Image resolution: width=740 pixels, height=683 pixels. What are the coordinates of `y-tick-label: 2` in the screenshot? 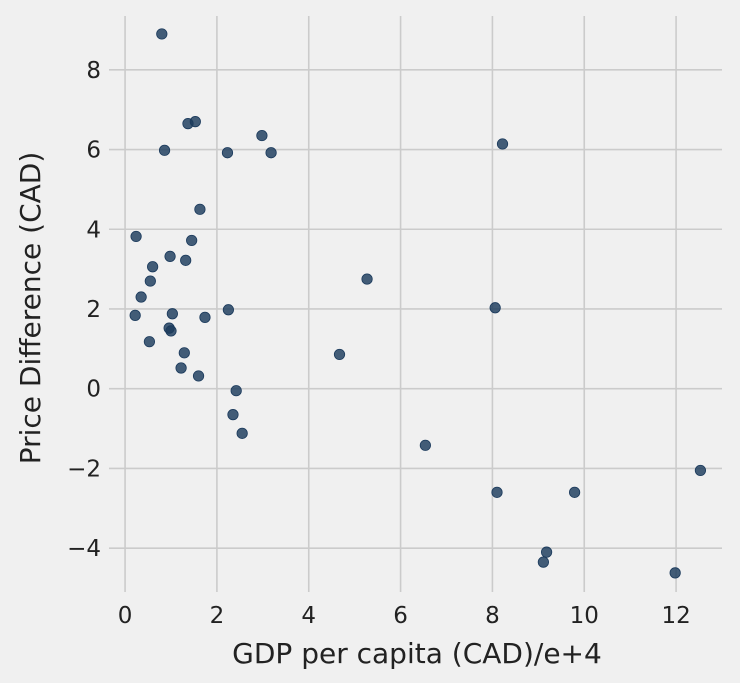 It's located at (93, 310).